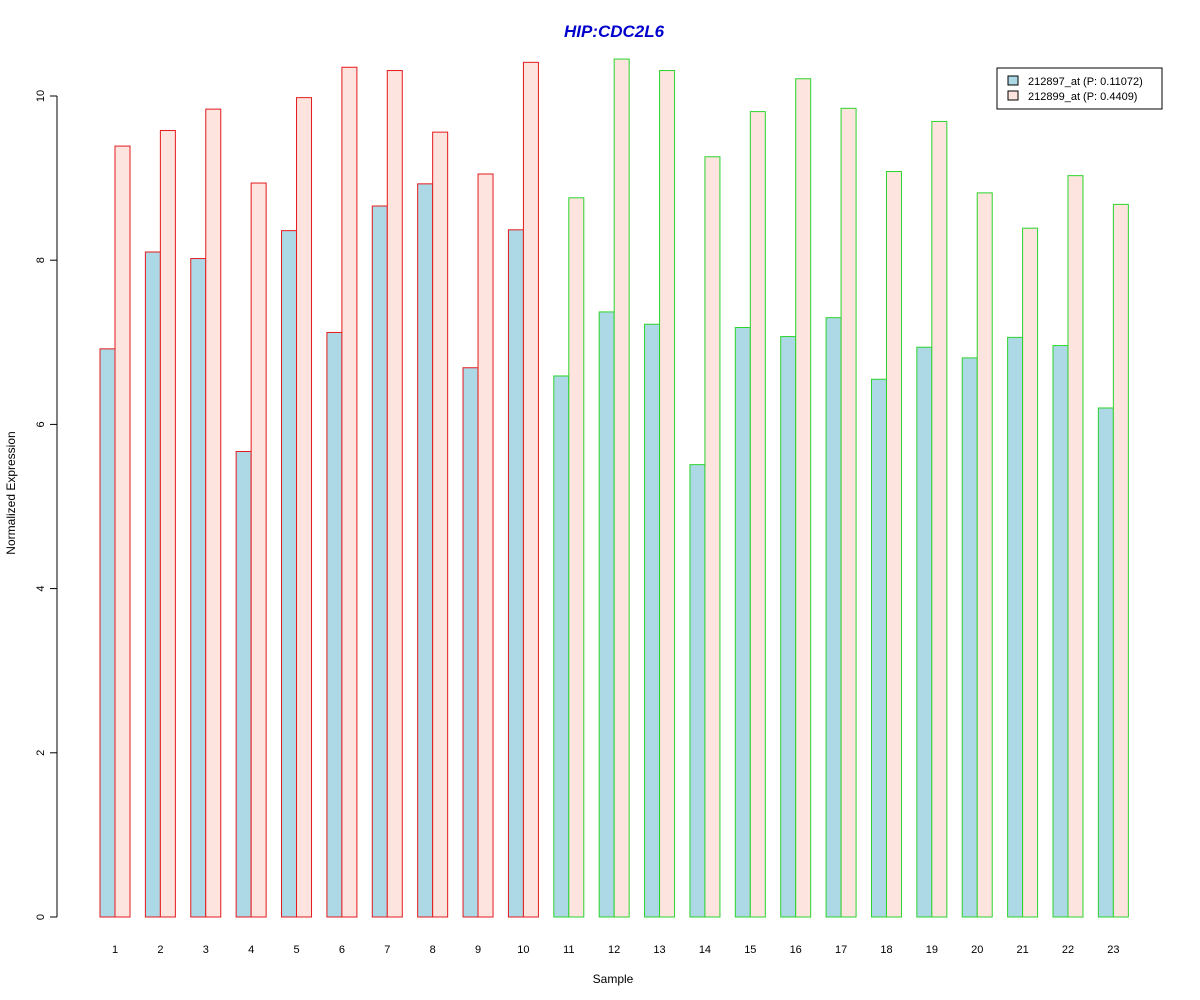 The height and width of the screenshot is (1000, 1200). Describe the element at coordinates (160, 950) in the screenshot. I see `x-tick-label: 2` at that location.